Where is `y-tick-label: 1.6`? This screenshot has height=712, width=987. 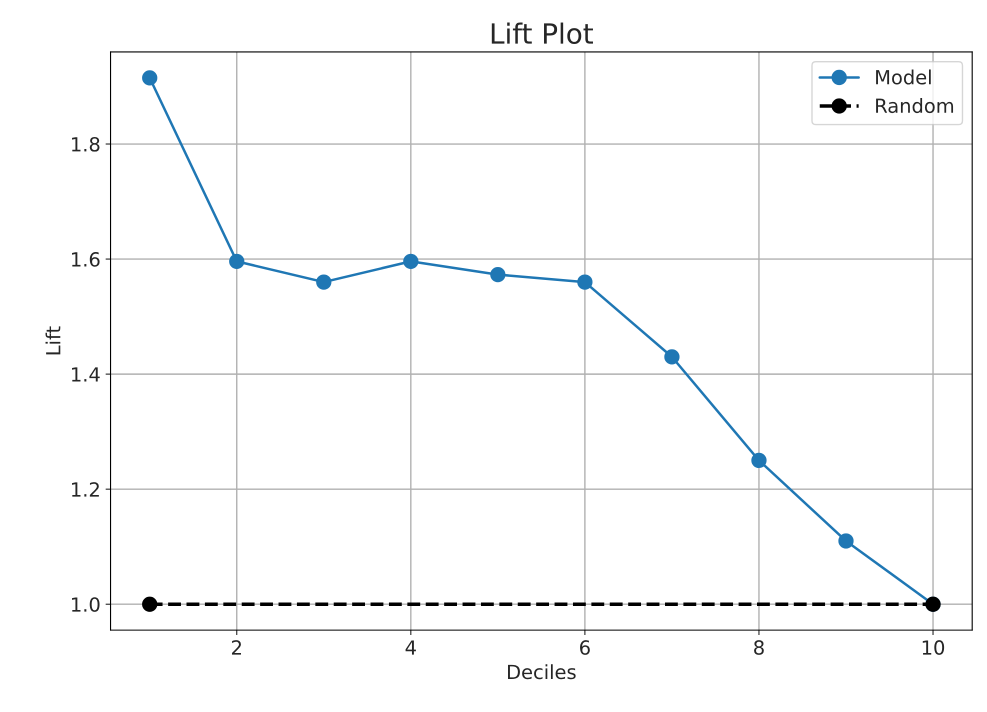
y-tick-label: 1.6 is located at coordinates (86, 259).